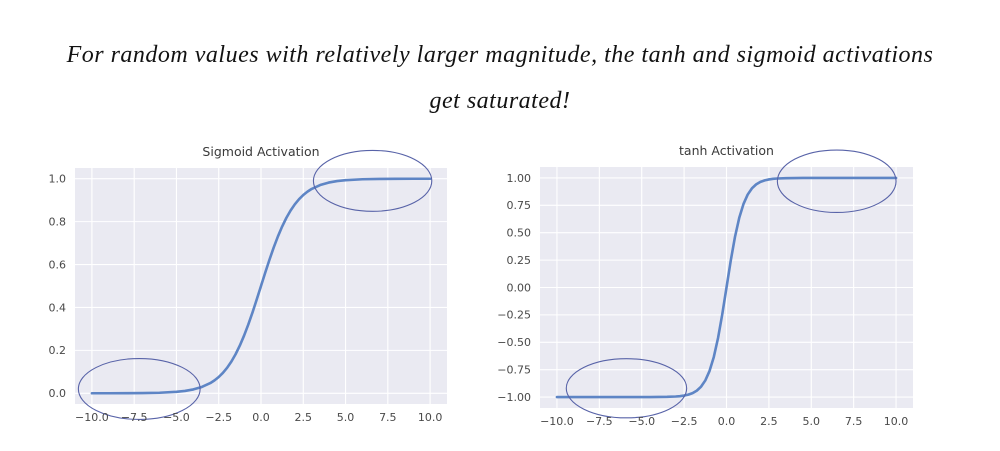 This screenshot has height=451, width=1000. What do you see at coordinates (58, 393) in the screenshot?
I see `y-tick-label: 0.0` at bounding box center [58, 393].